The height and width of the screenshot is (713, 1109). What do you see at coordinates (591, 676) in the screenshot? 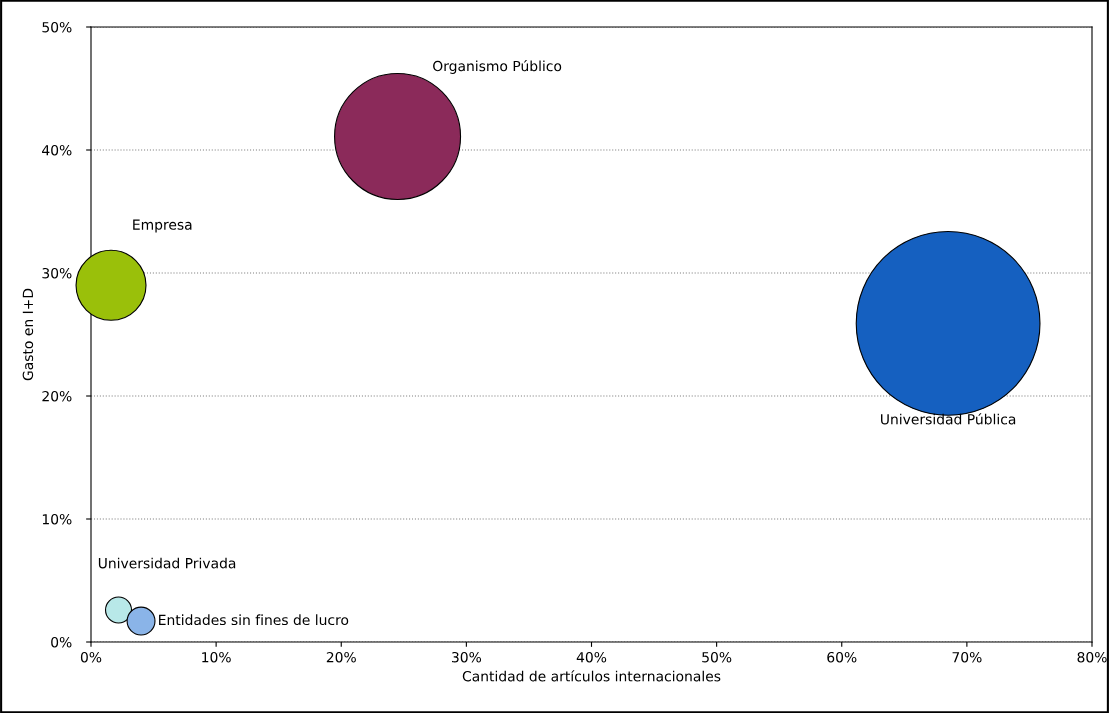
I see `x-axis-title: Cantidad de artículos internacionales` at bounding box center [591, 676].